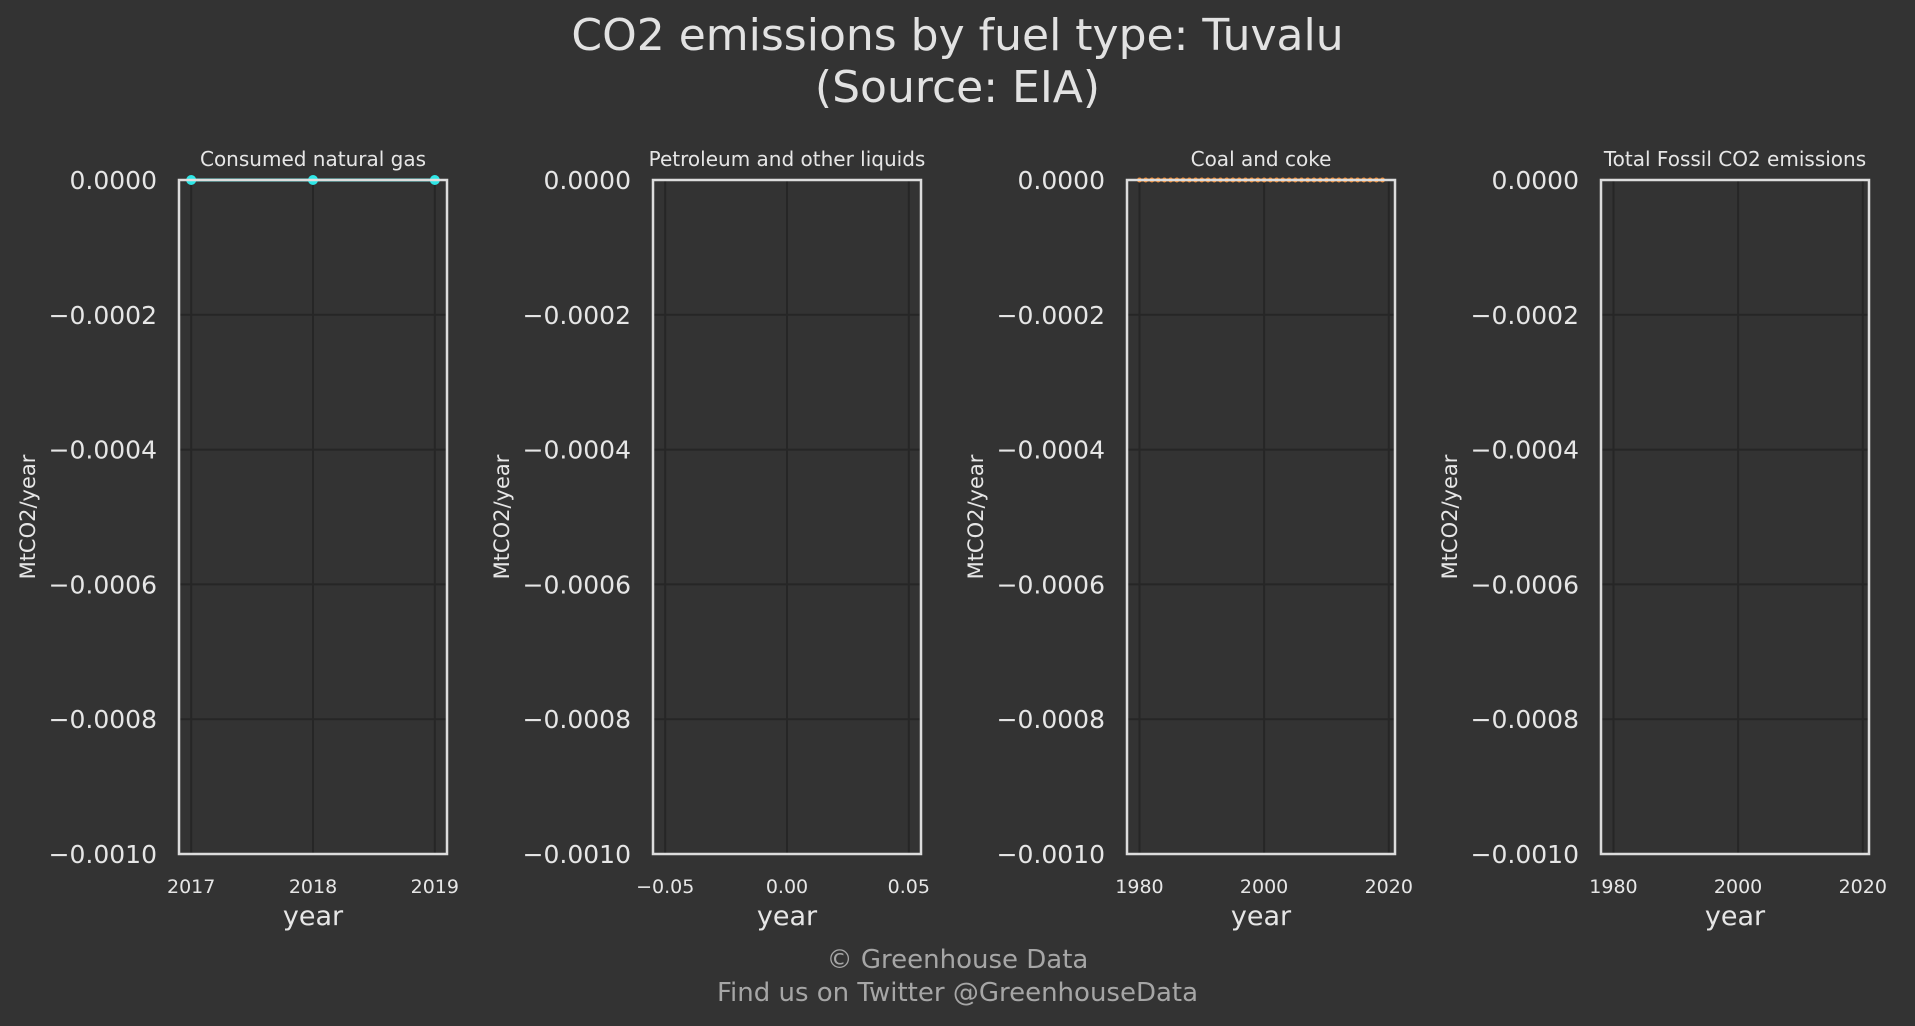 The height and width of the screenshot is (1026, 1915). Describe the element at coordinates (787, 887) in the screenshot. I see `x-tick-label: 0.00` at that location.